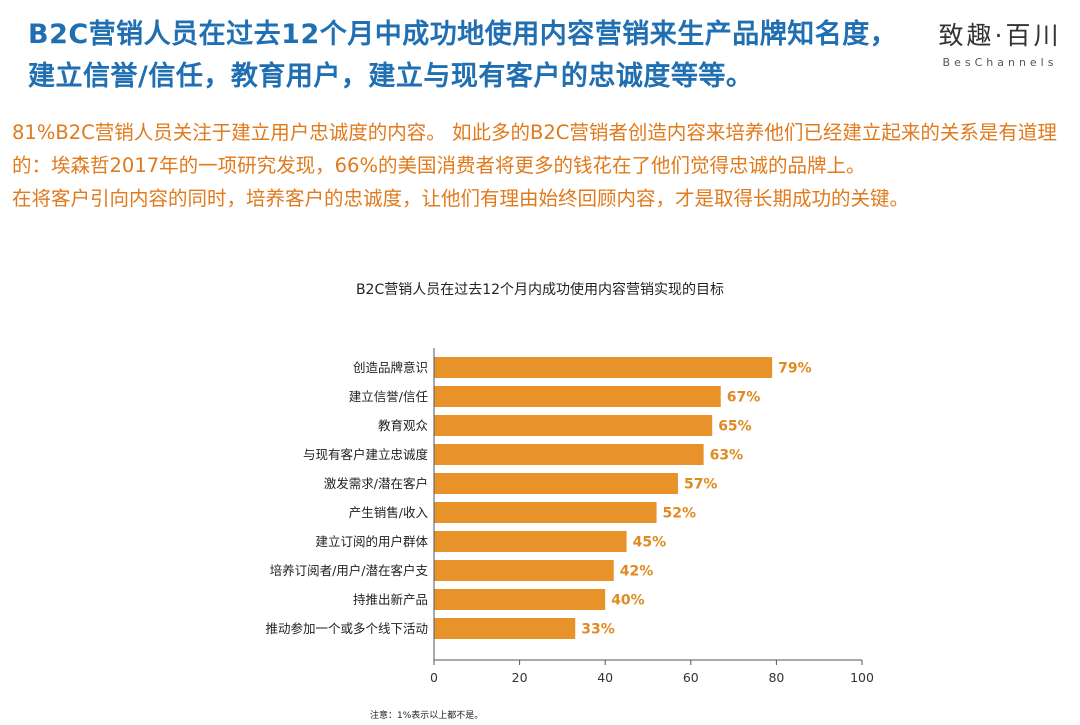 This screenshot has height=725, width=1080. I want to click on category-label: 激发需求/潜在客户, so click(376, 483).